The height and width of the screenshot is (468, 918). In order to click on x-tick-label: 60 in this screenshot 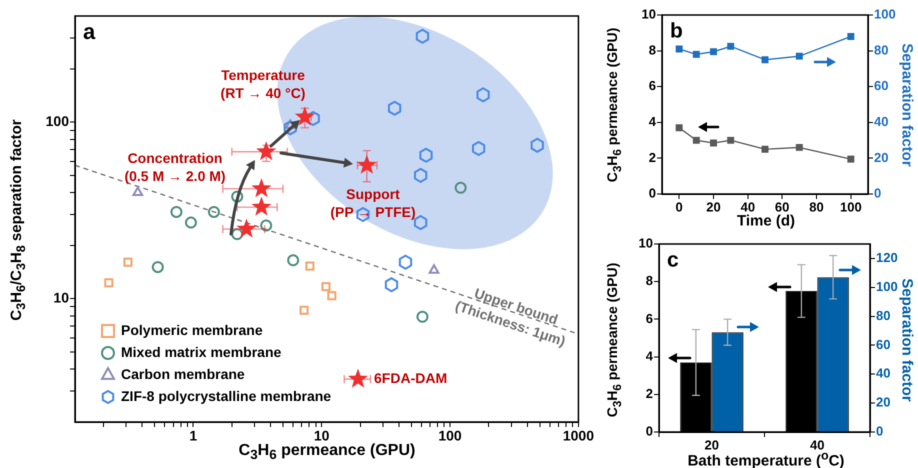, I will do `click(782, 206)`.